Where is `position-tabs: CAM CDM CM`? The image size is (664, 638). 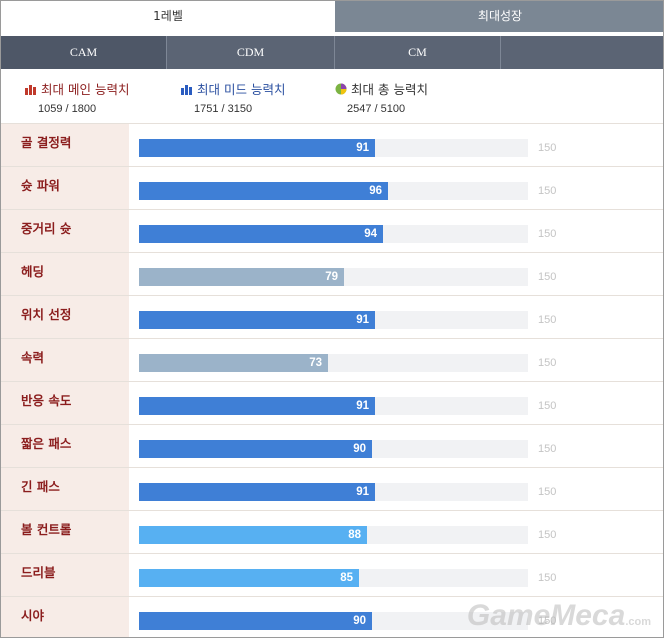
position-tabs: CAM CDM CM is located at coordinates (332, 52).